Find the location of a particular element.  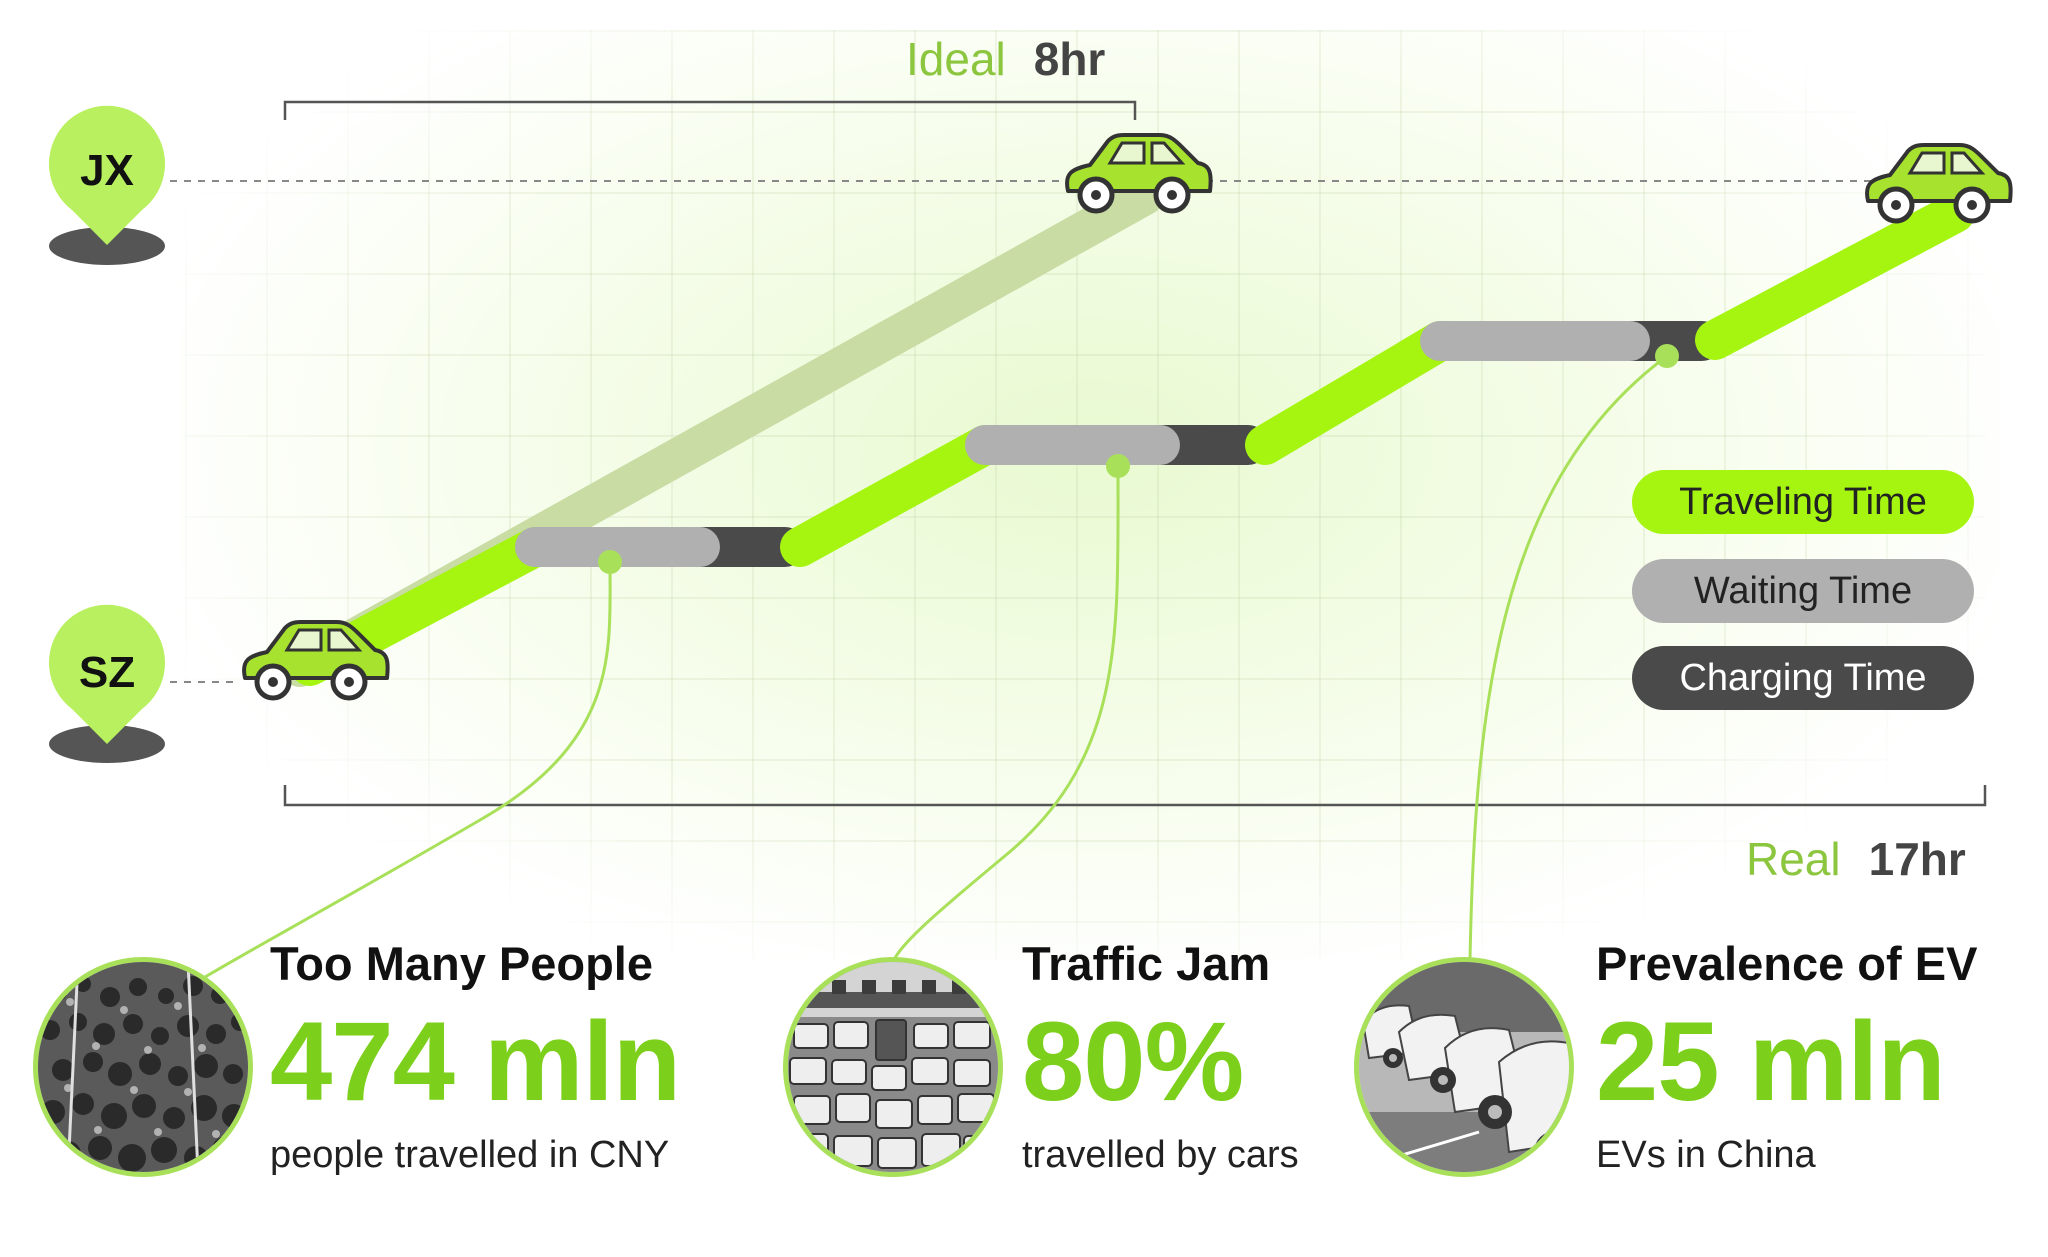

stat-title: Traffic Jam is located at coordinates (1146, 963).